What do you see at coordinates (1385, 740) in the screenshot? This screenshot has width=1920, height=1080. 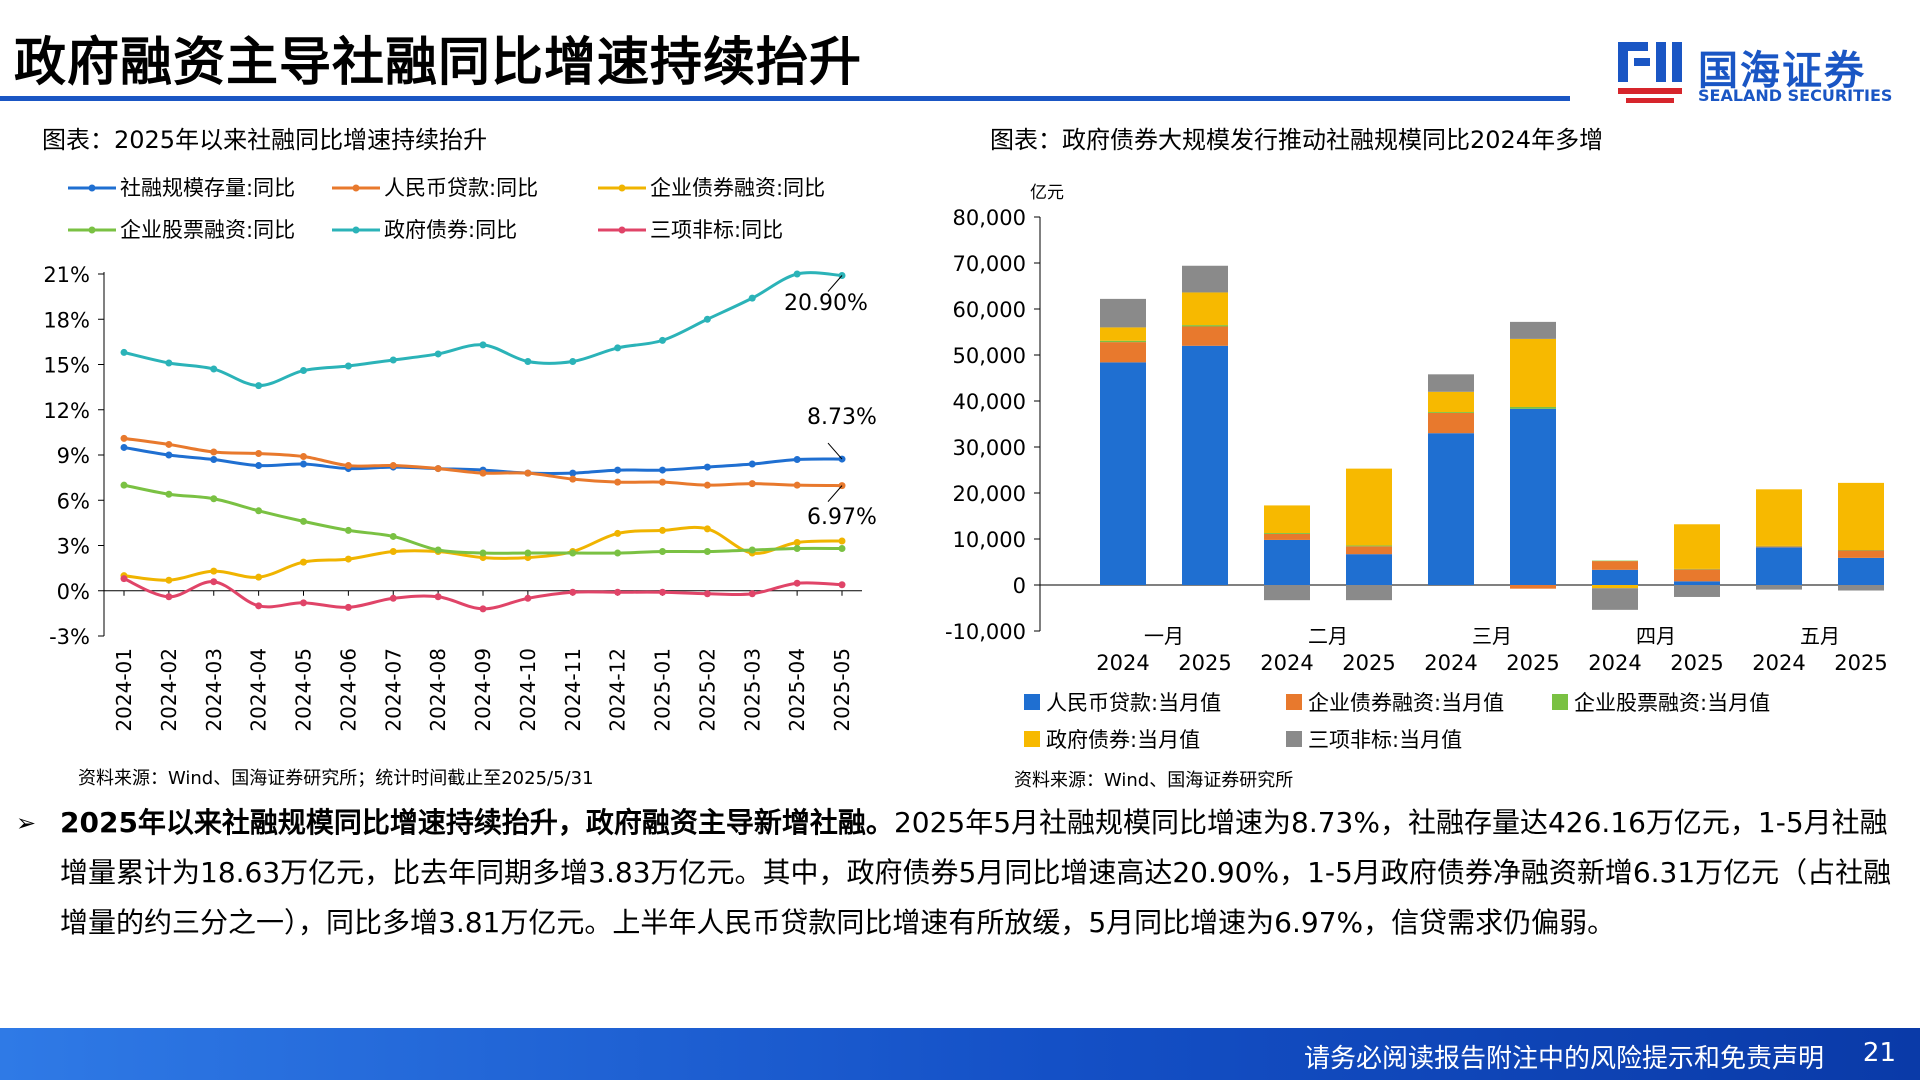 I see `legend-label: 三项非标:当月值` at bounding box center [1385, 740].